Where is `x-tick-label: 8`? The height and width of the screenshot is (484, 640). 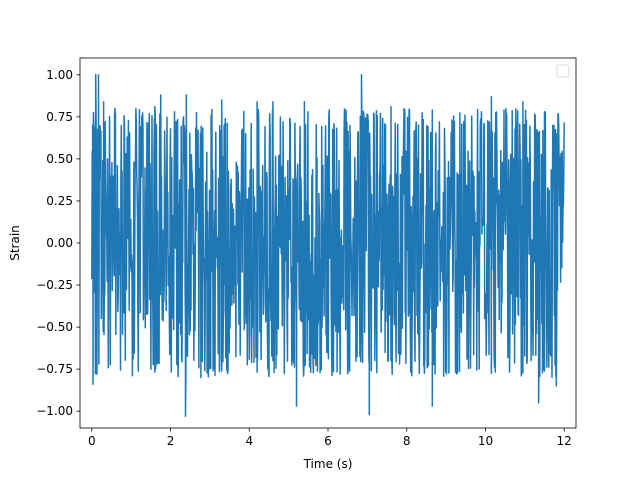
x-tick-label: 8 is located at coordinates (407, 441).